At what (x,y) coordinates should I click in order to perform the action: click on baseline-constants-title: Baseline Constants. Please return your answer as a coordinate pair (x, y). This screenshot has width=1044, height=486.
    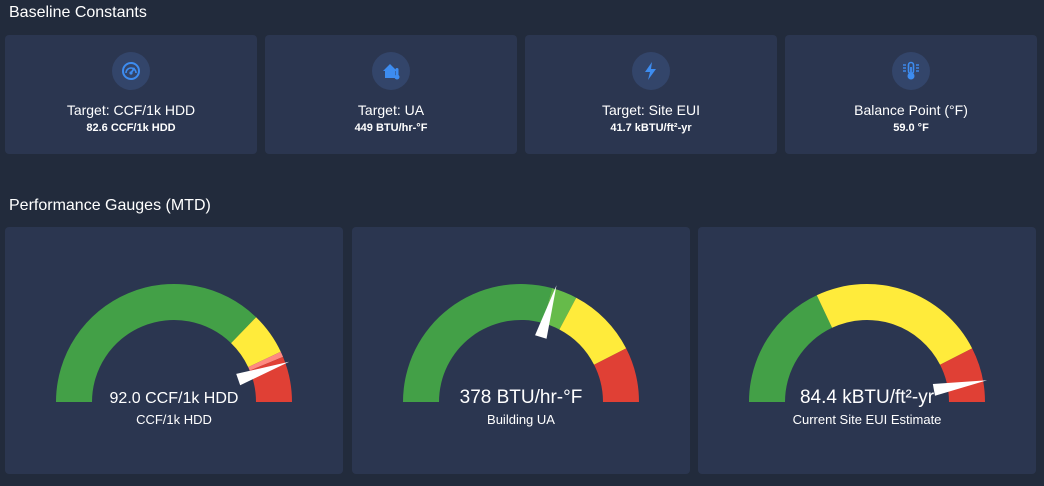
    Looking at the image, I should click on (78, 12).